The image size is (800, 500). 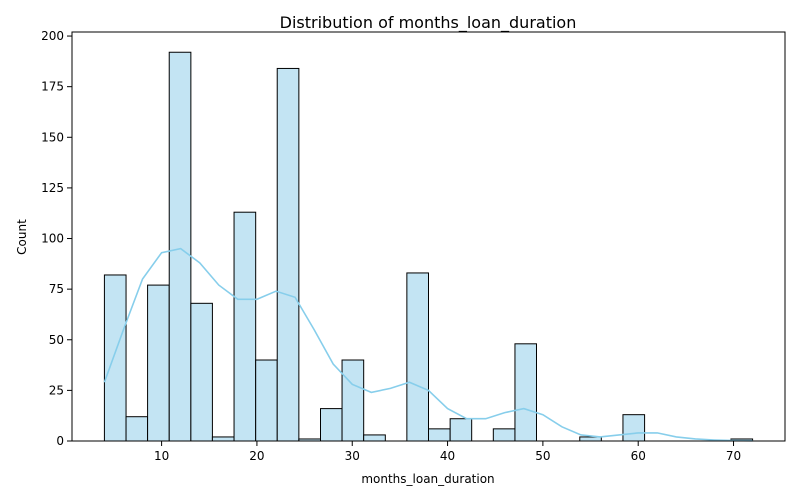 I want to click on chart-title: Distribution of months_loan_duration, so click(x=428, y=23).